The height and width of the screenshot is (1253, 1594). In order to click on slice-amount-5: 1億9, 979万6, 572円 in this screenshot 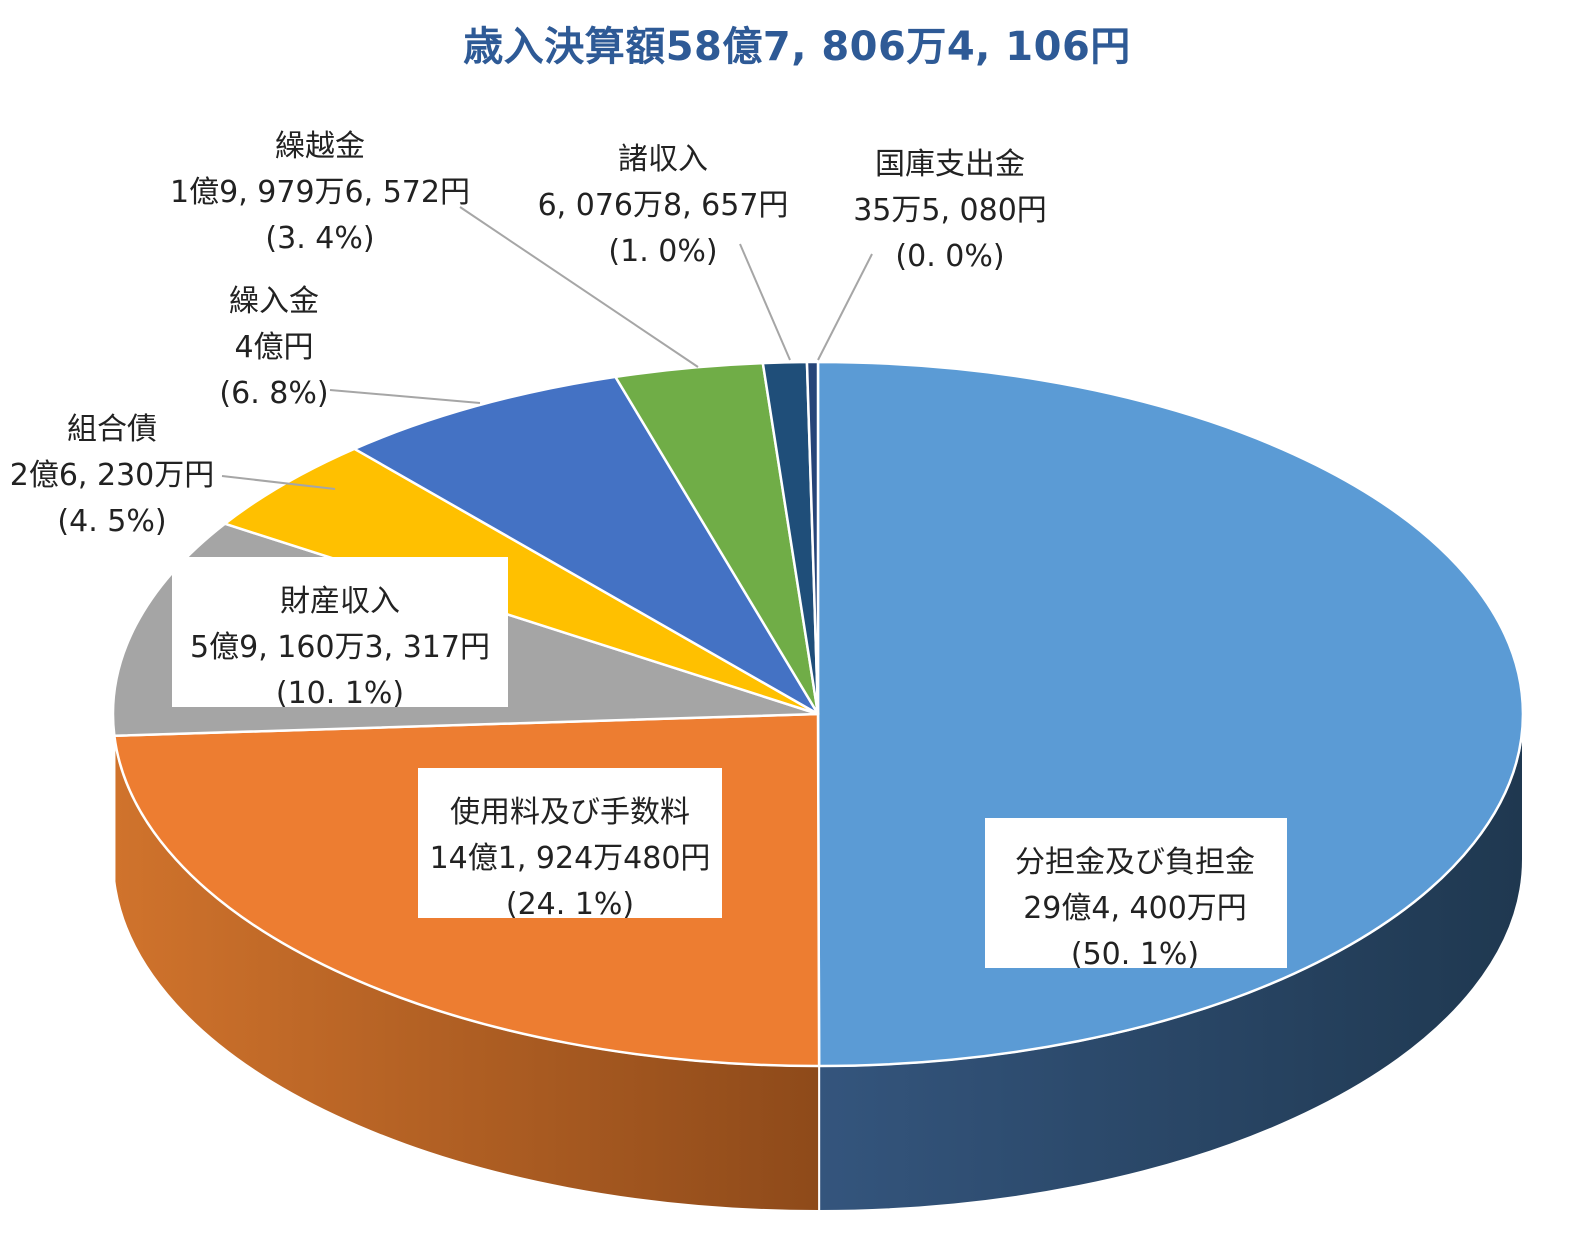, I will do `click(320, 192)`.